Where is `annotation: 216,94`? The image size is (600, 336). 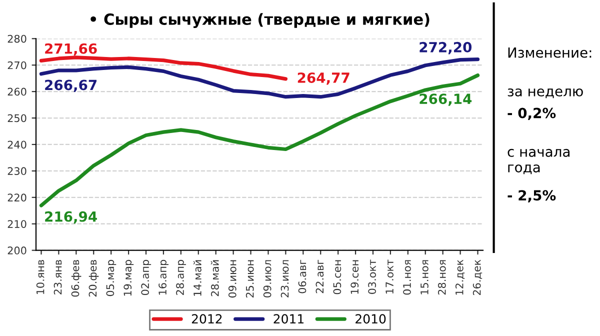 annotation: 216,94 is located at coordinates (71, 217).